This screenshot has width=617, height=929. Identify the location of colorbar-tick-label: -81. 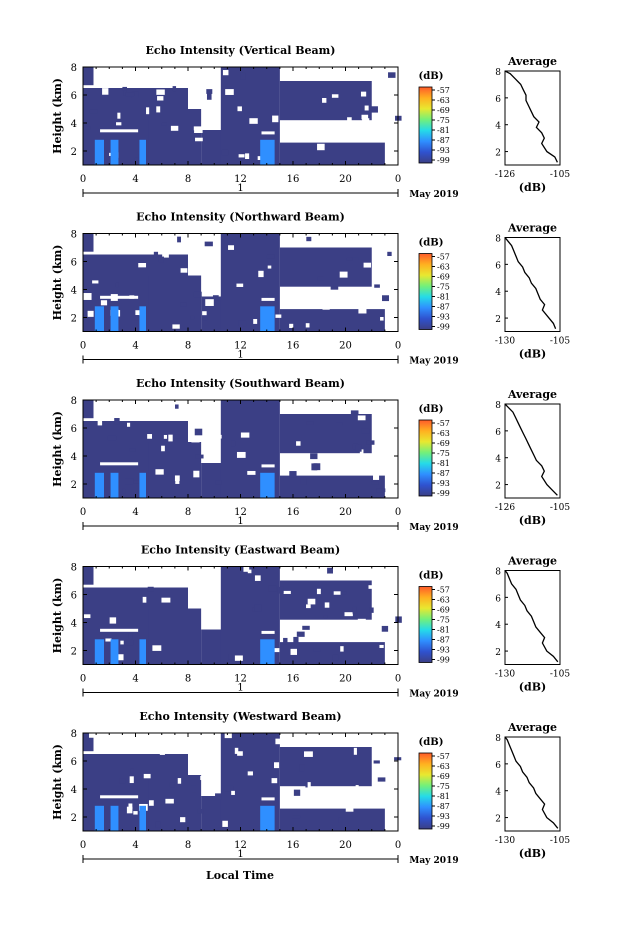
(443, 796).